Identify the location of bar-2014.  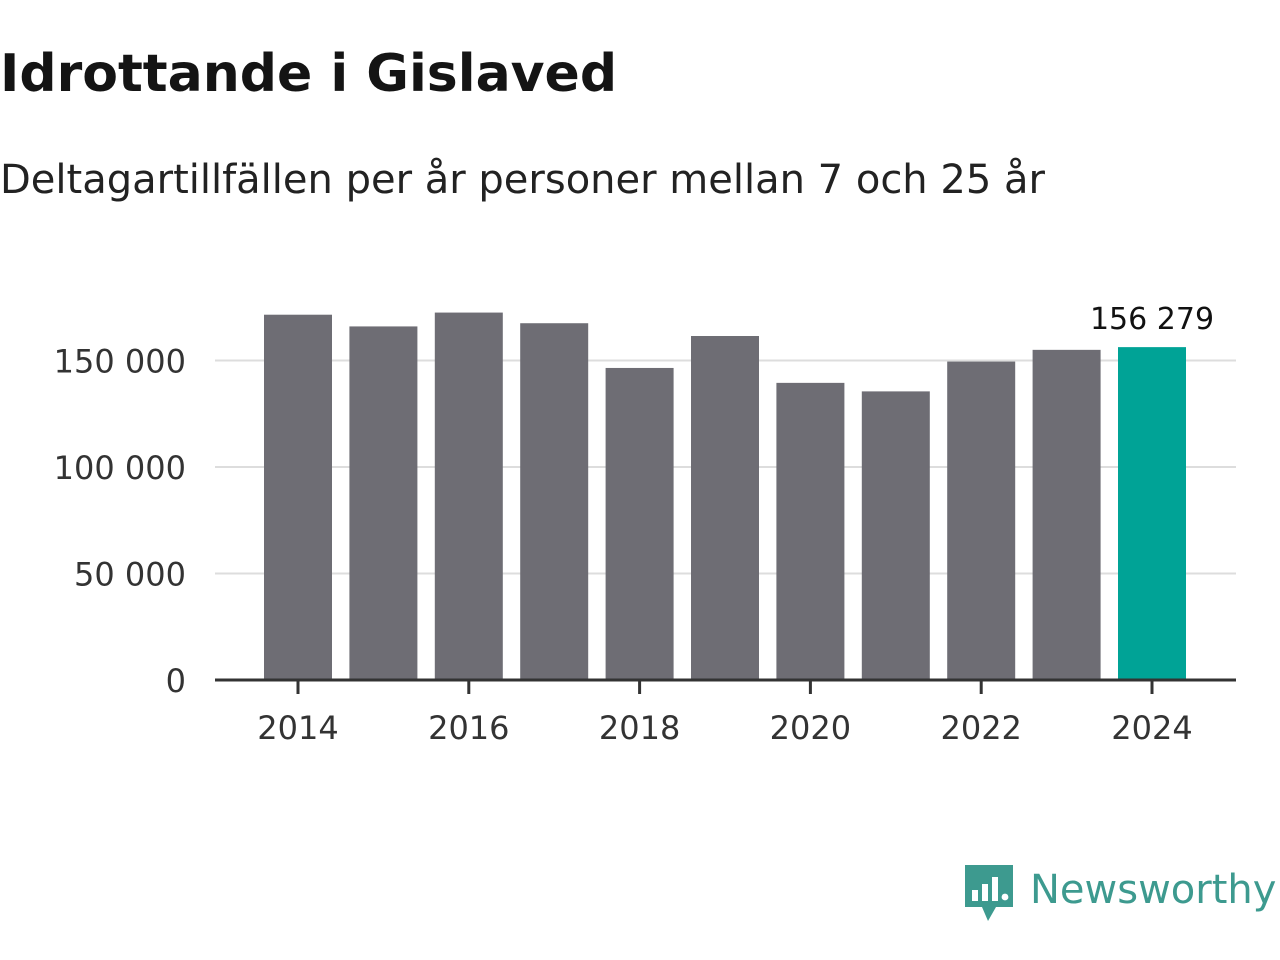
(298, 497).